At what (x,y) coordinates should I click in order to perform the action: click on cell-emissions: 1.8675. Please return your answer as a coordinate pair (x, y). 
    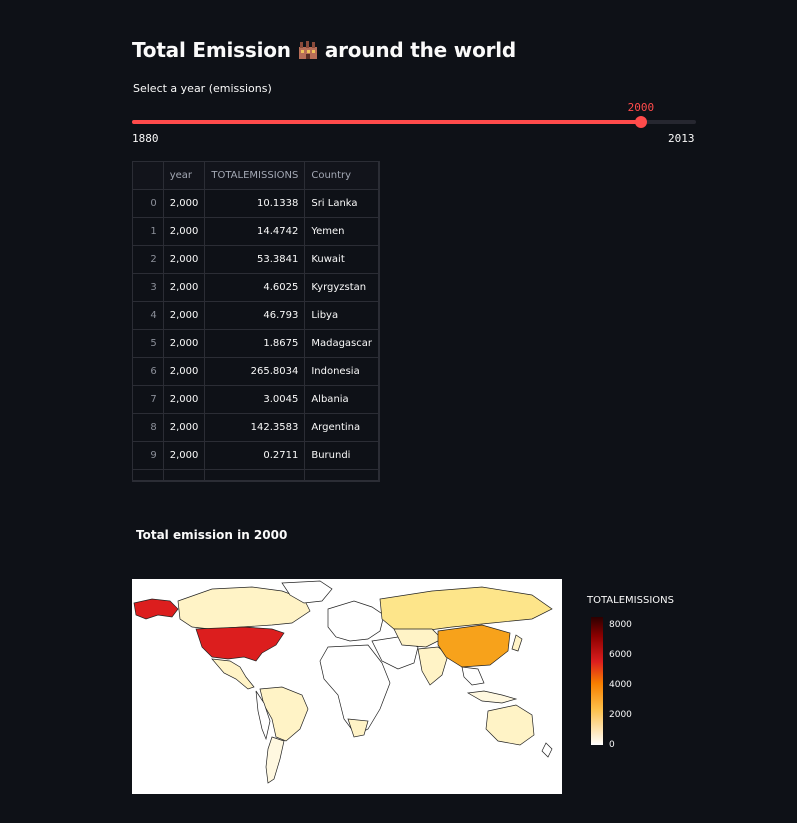
    Looking at the image, I should click on (255, 343).